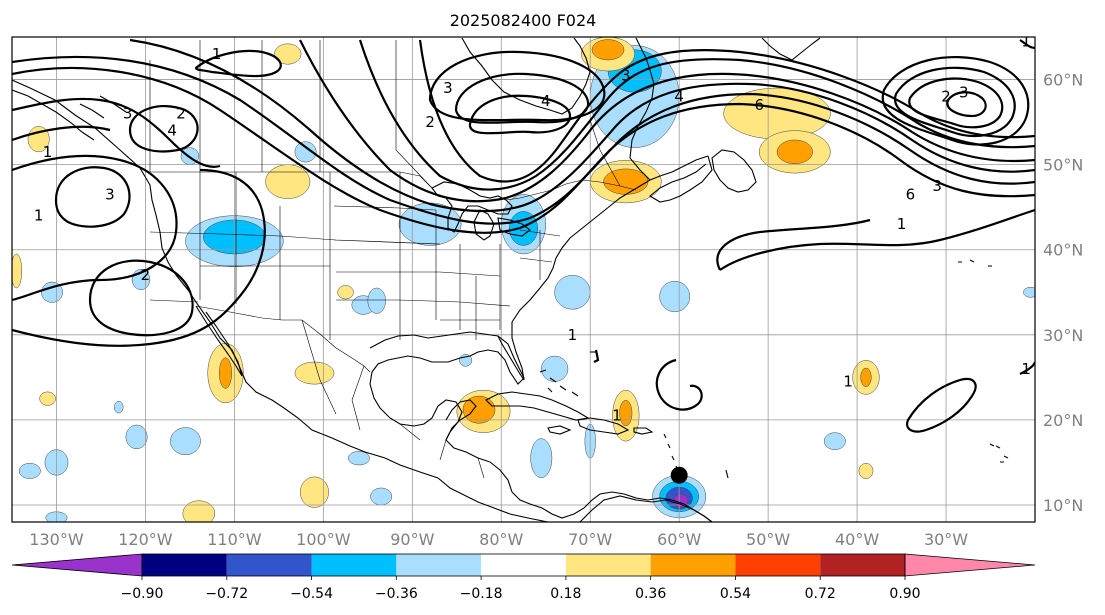  I want to click on coastline-puerto-rico, so click(643, 431).